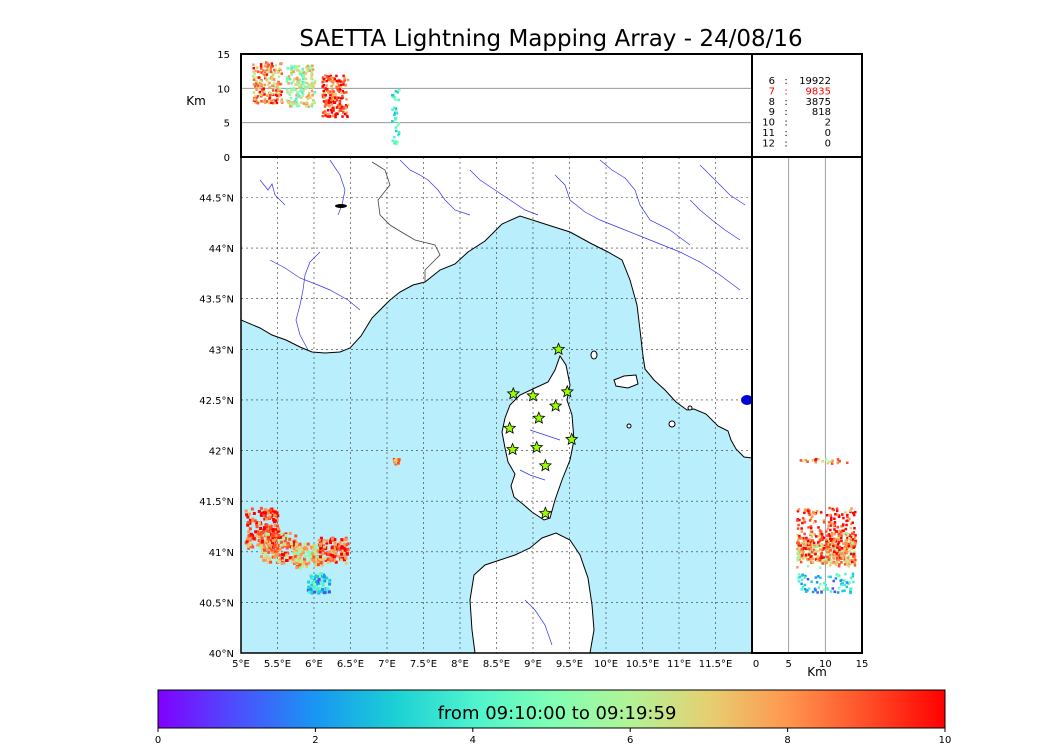 This screenshot has width=1050, height=750. I want to click on map-x-tick-label: 8°E, so click(460, 664).